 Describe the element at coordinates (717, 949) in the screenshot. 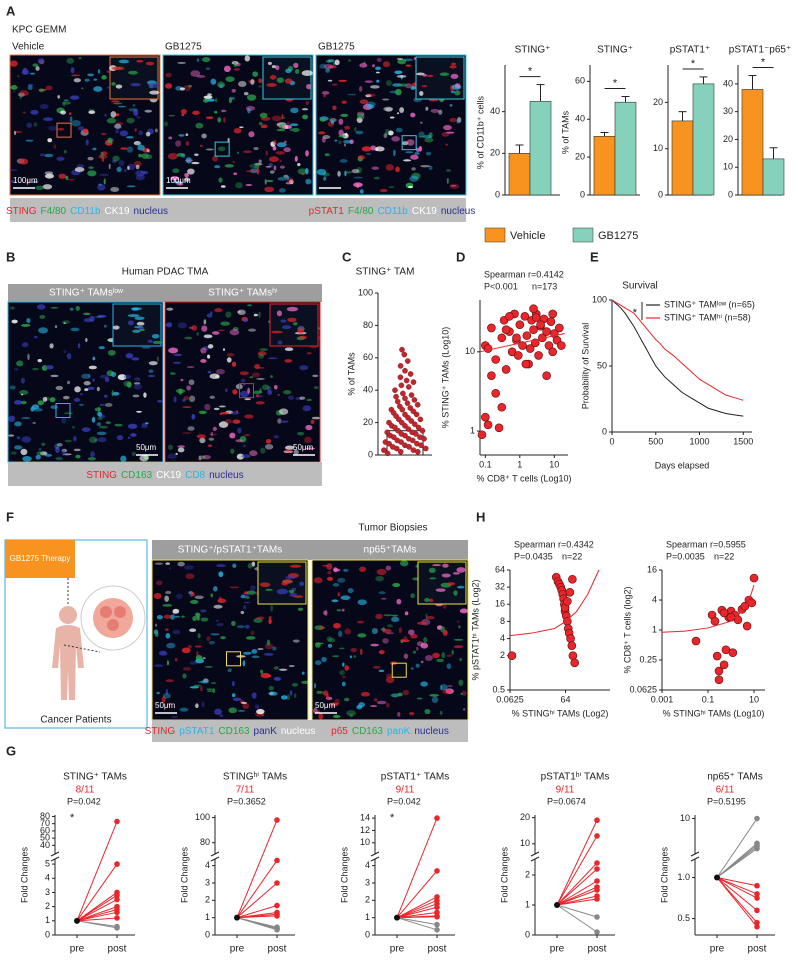

I see `x-tick-label: pre` at that location.